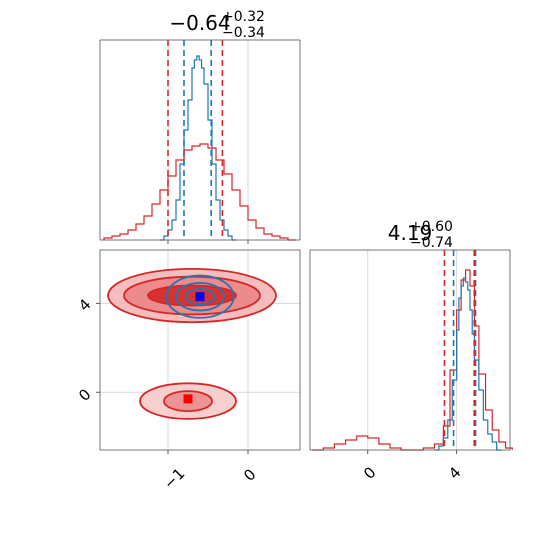 This screenshot has width=550, height=550. I want to click on panel-2d-contour, so click(198, 351).